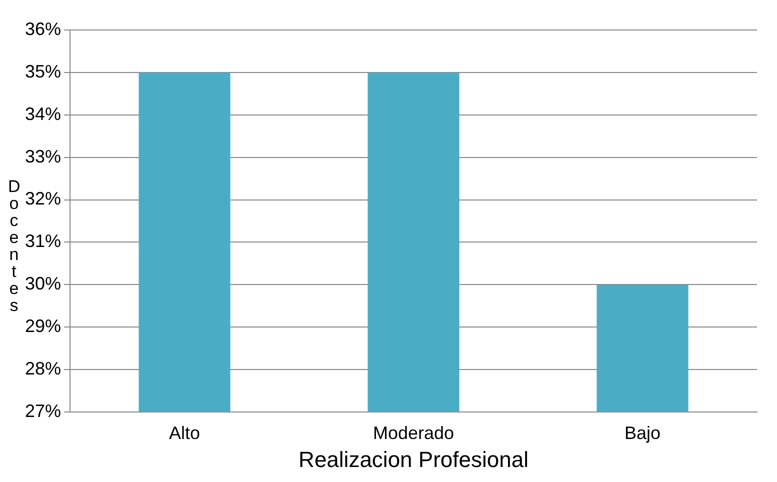 The height and width of the screenshot is (482, 777). What do you see at coordinates (43, 410) in the screenshot?
I see `y-tick-label: 27%` at bounding box center [43, 410].